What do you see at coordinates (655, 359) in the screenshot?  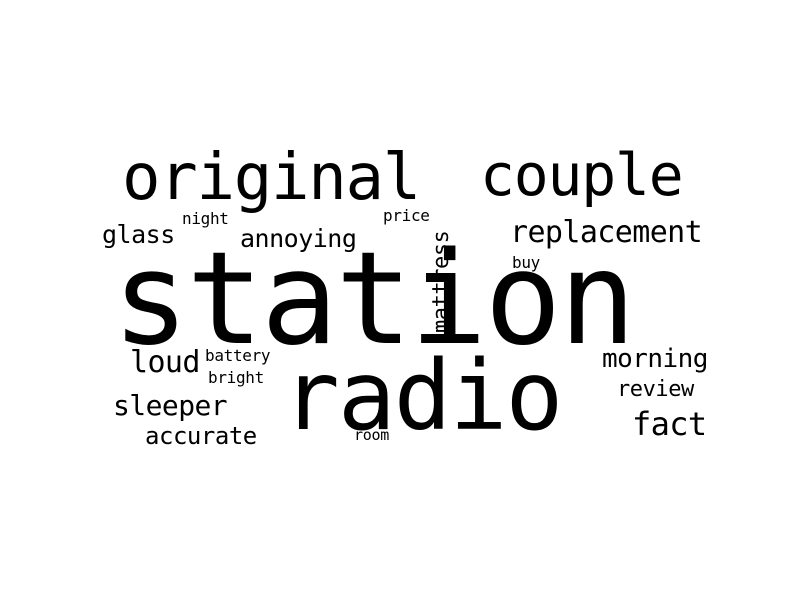 I see `word-morning: morning` at bounding box center [655, 359].